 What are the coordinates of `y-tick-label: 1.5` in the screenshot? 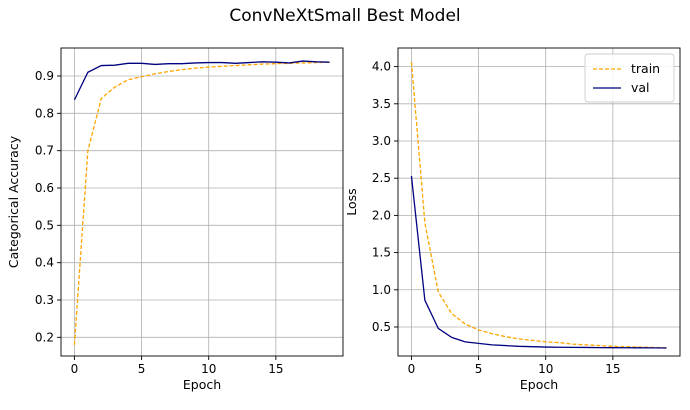 It's located at (381, 253).